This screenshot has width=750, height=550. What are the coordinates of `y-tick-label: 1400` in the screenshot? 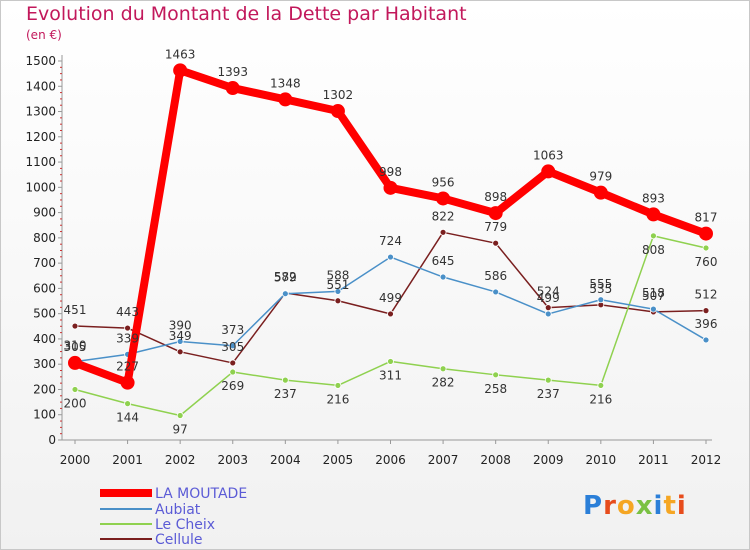 It's located at (40, 86).